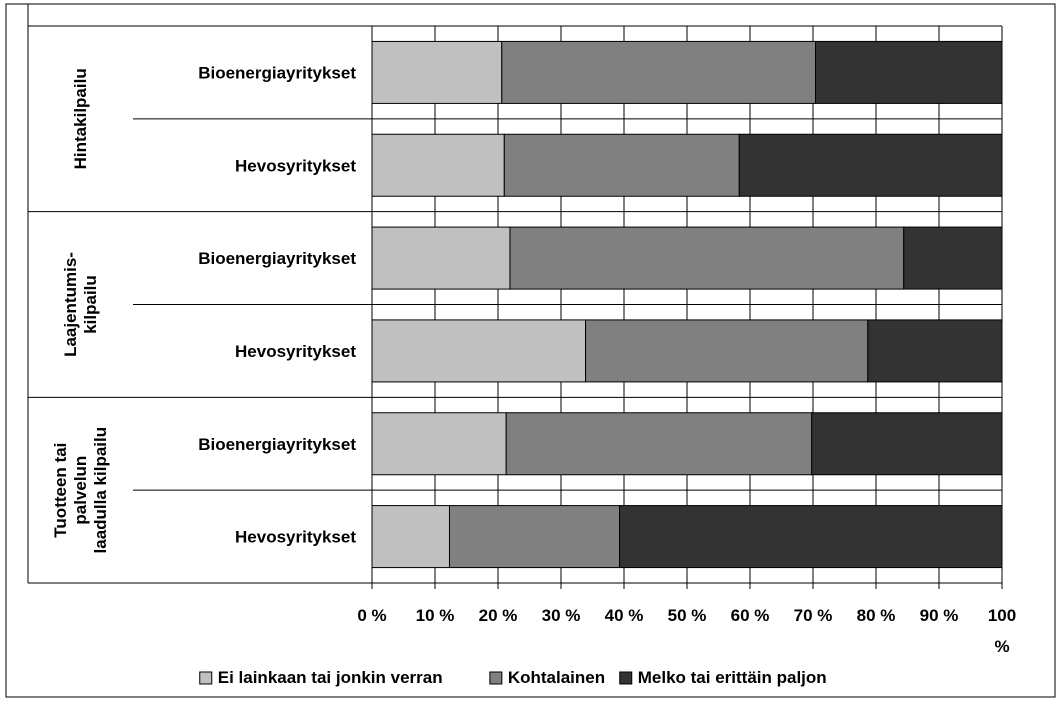  I want to click on x-tick-label: 10 %, so click(435, 615).